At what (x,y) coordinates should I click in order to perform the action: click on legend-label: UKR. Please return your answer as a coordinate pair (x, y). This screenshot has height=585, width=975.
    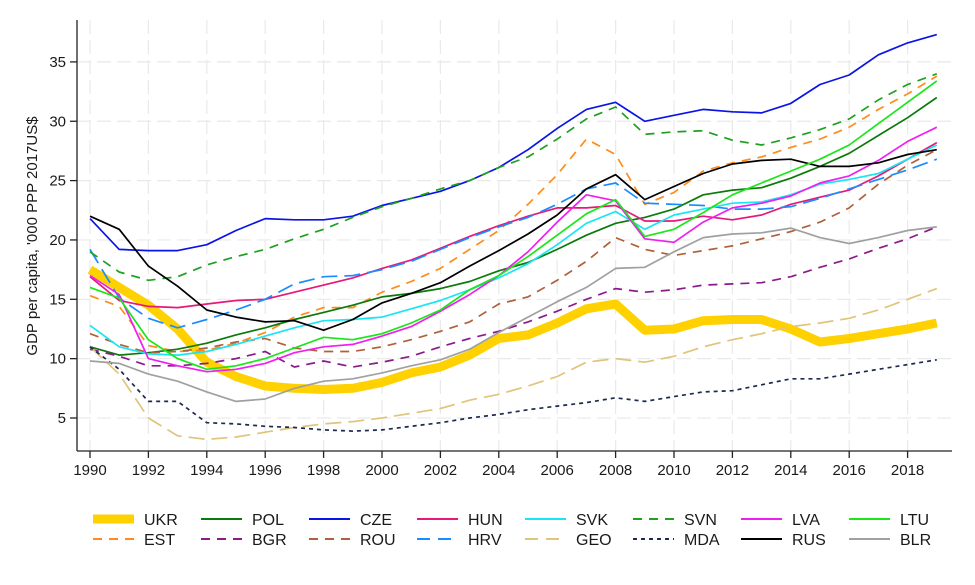
    Looking at the image, I should click on (161, 520).